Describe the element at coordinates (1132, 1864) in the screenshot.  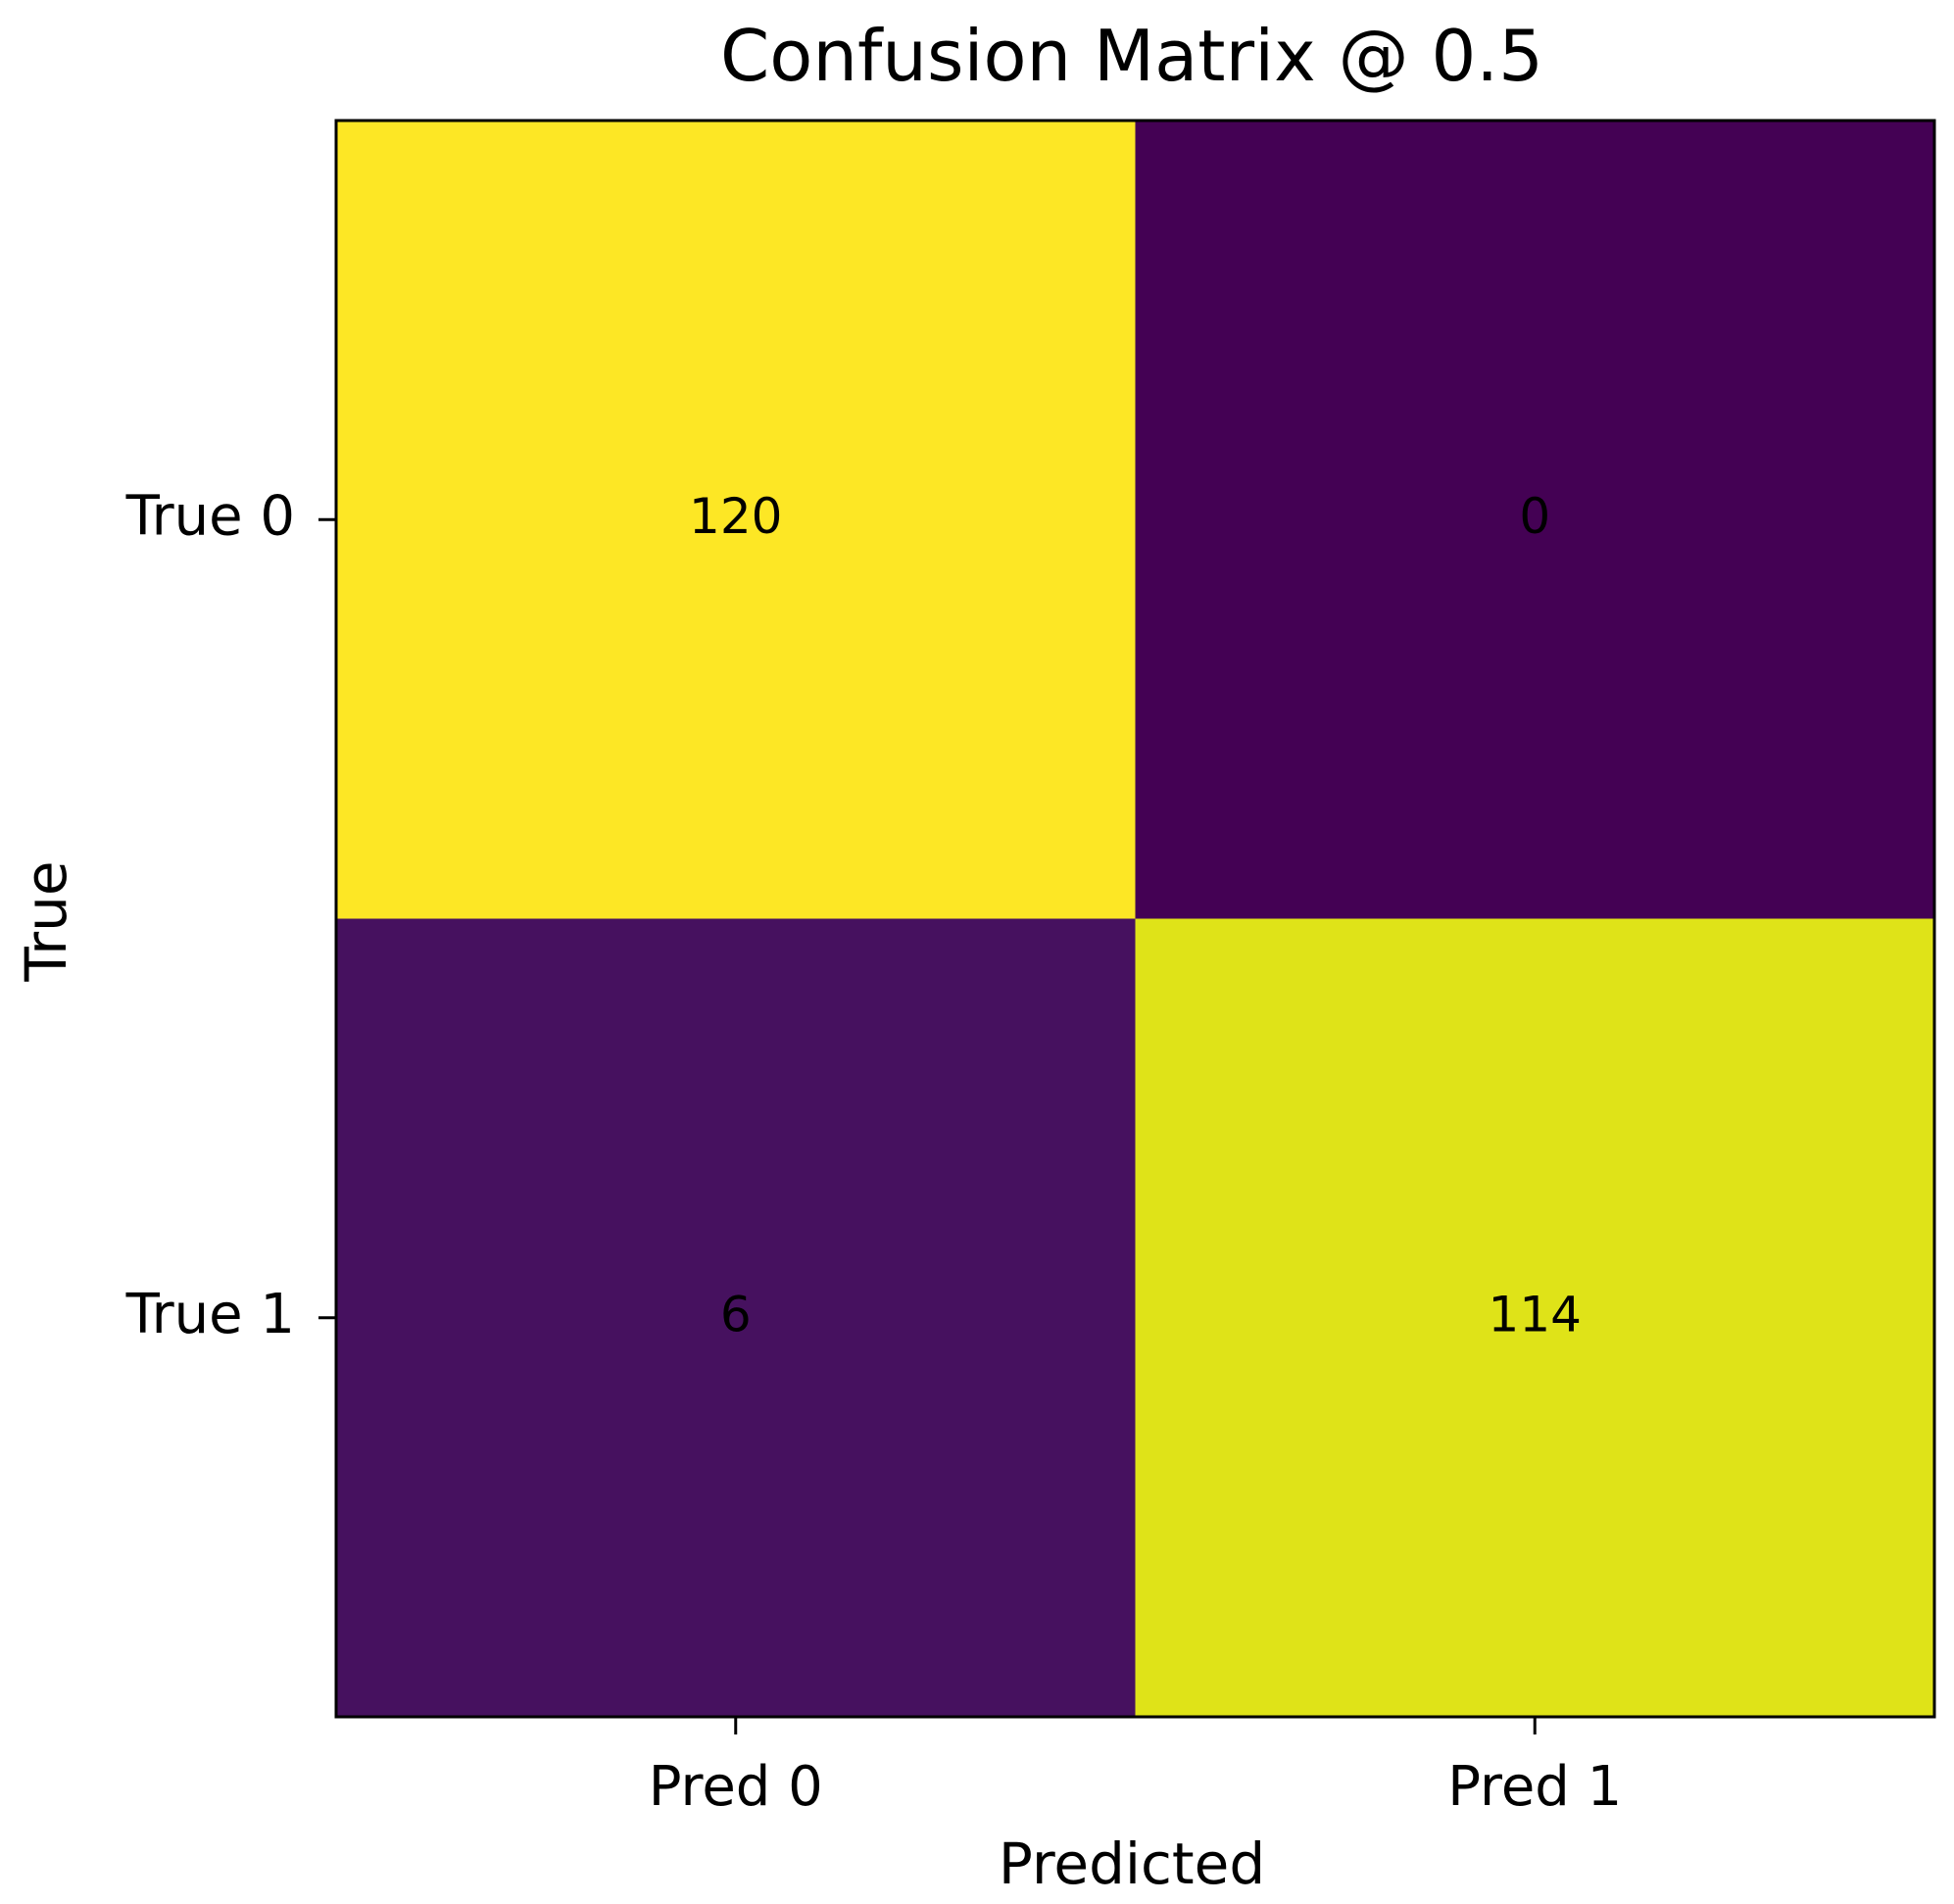
I see `x-axis-label: Predicted` at that location.